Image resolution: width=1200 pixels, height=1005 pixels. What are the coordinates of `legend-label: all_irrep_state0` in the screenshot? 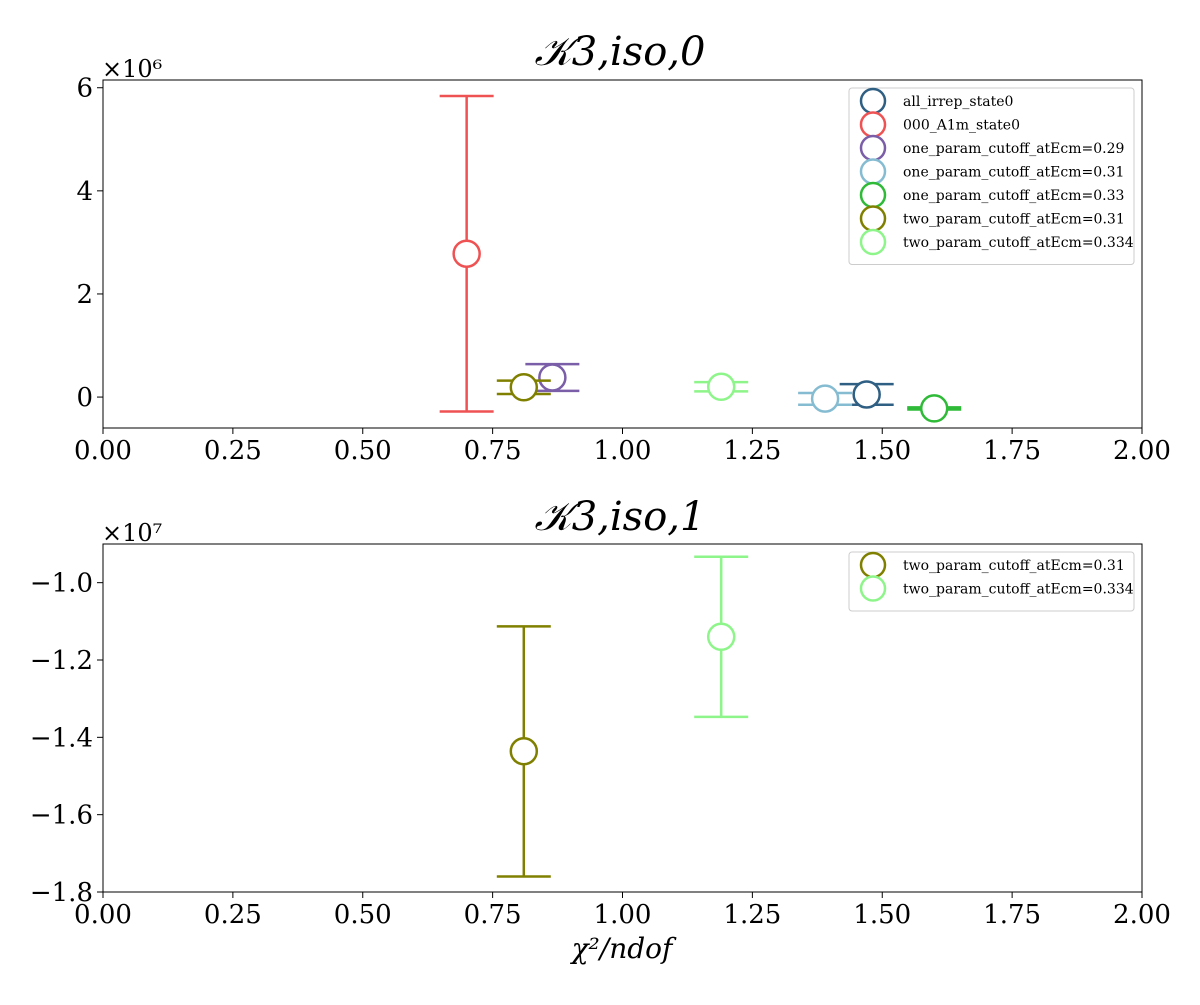 It's located at (958, 102).